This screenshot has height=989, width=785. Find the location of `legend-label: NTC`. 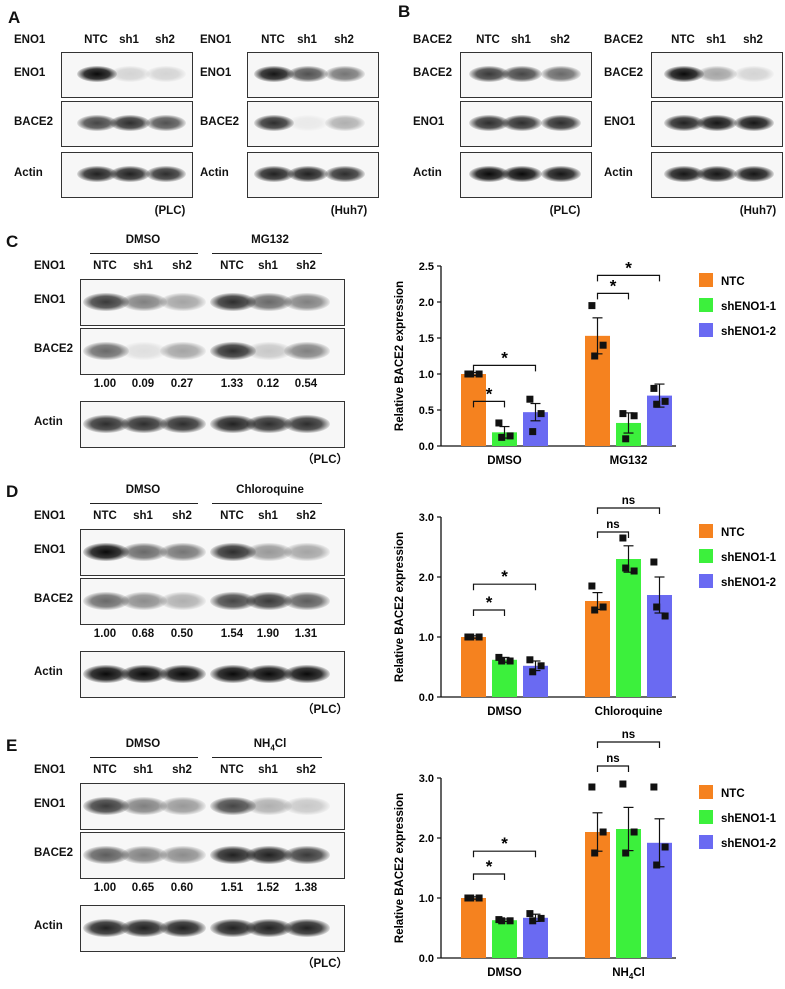

legend-label: NTC is located at coordinates (733, 794).